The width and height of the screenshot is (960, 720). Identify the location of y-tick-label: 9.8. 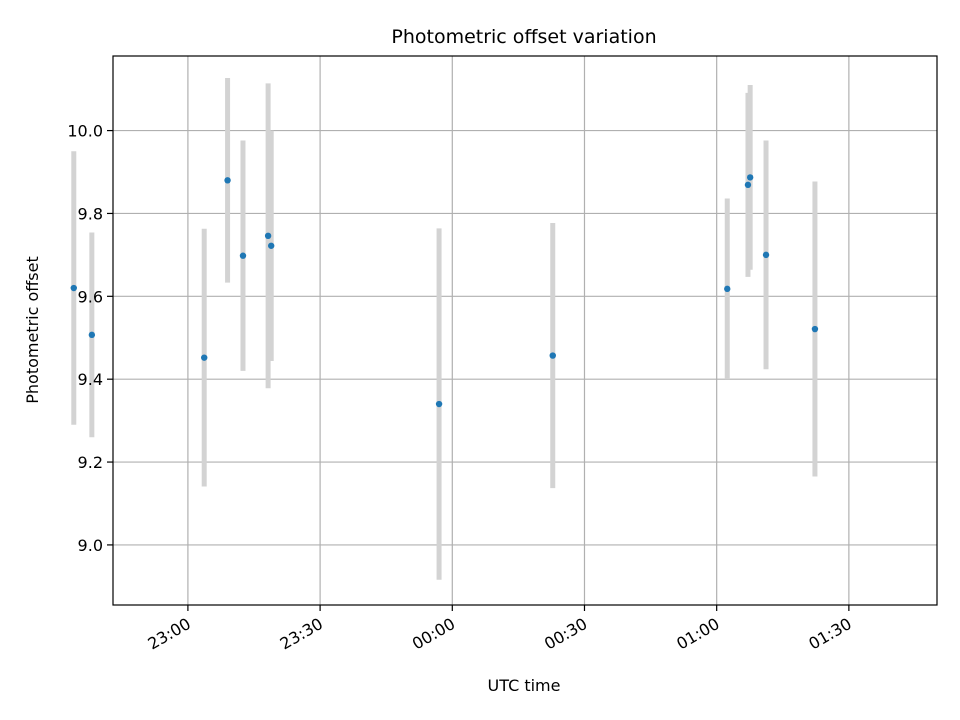
(90, 213).